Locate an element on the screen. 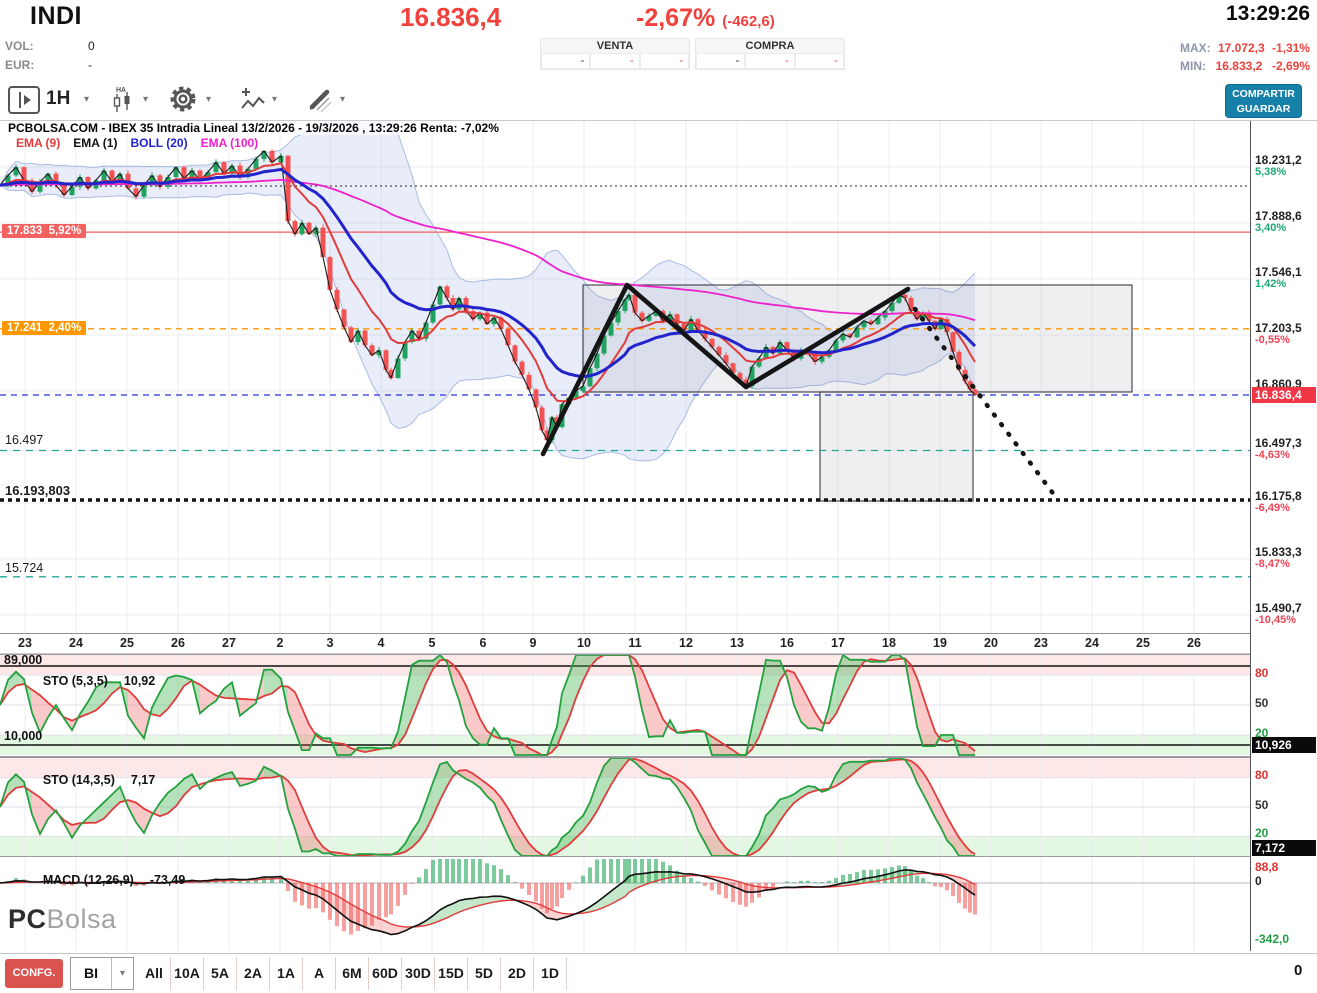 The width and height of the screenshot is (1317, 993). indicator-value-badge: 10,926 is located at coordinates (1284, 745).